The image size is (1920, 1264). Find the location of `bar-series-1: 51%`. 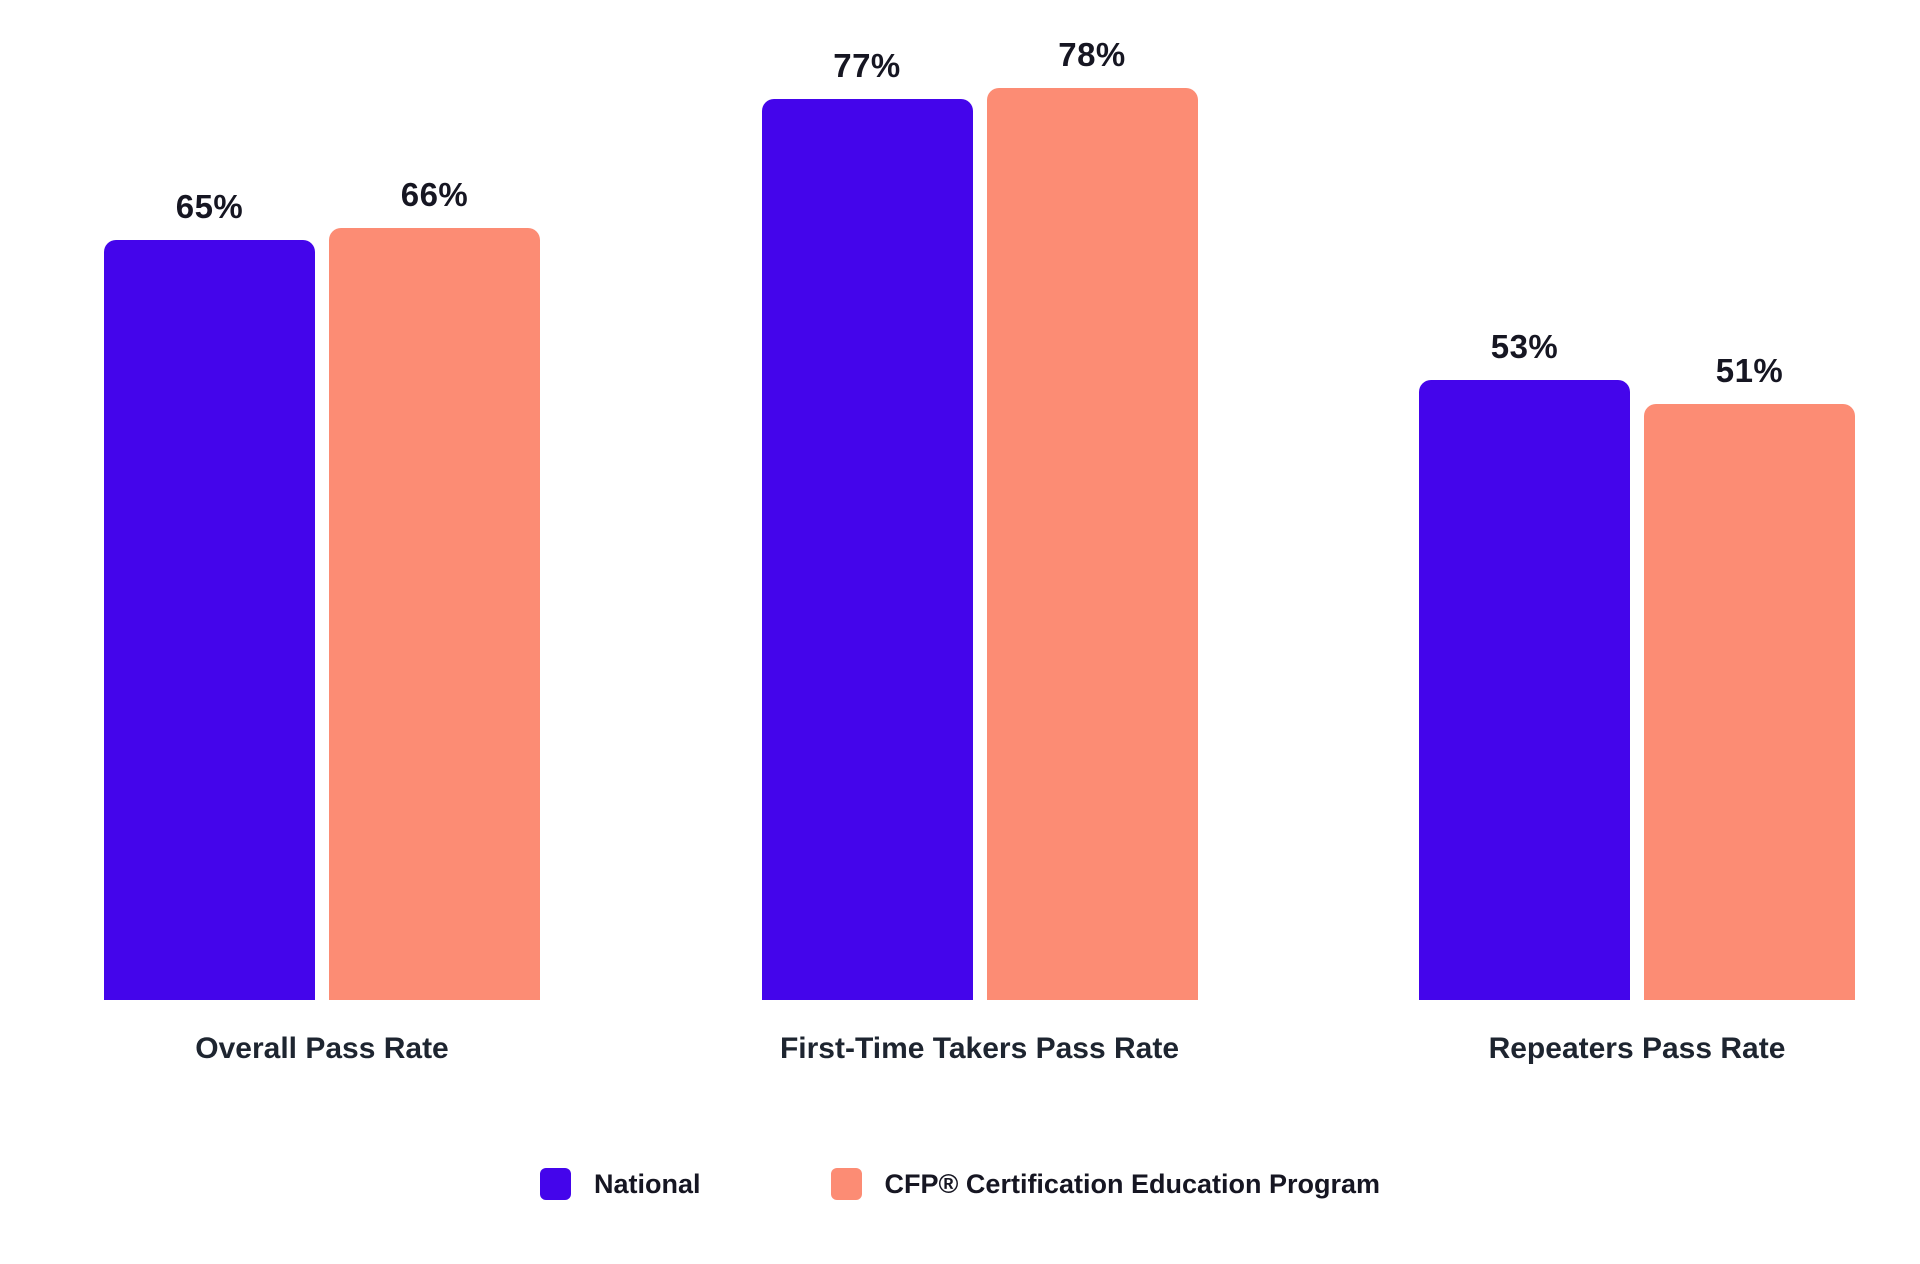

bar-series-1: 51% is located at coordinates (1749, 676).